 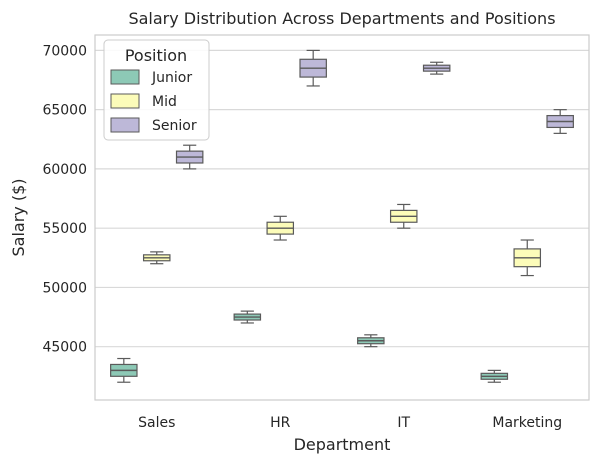 I want to click on box-mid-marketing, so click(x=527, y=258).